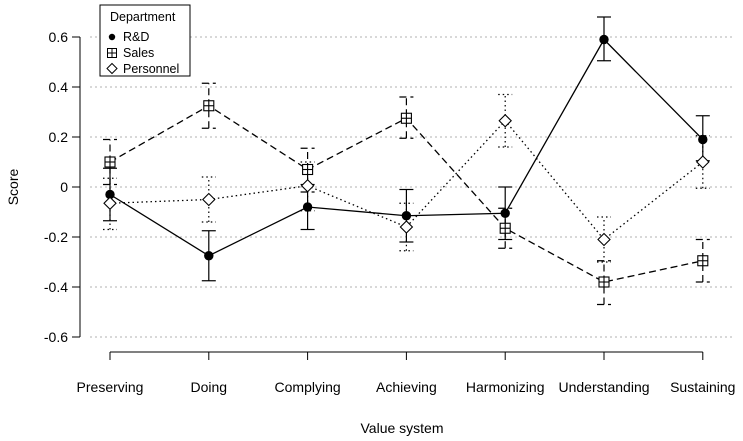 The width and height of the screenshot is (743, 441). I want to click on legend-title: Department, so click(143, 17).